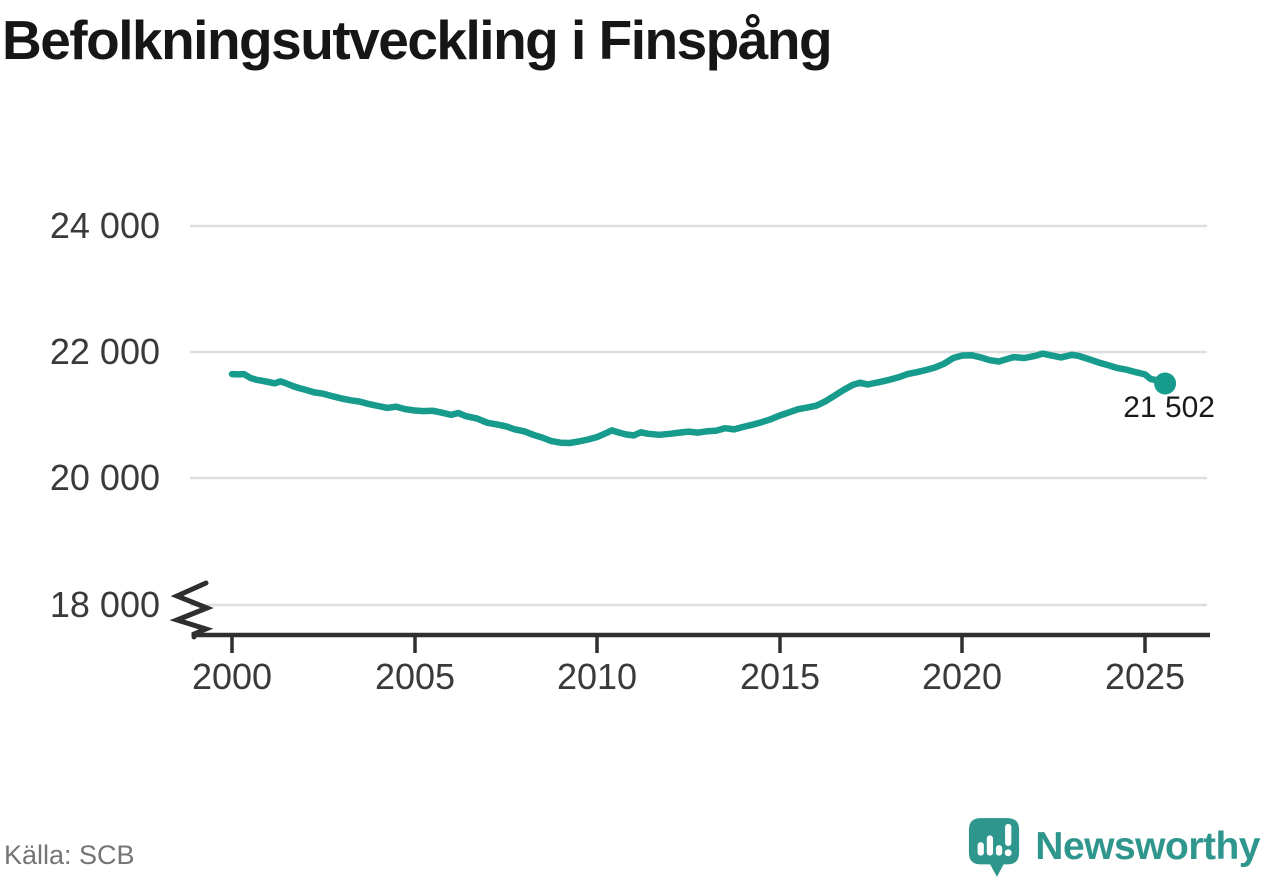 The image size is (1262, 879). Describe the element at coordinates (417, 40) in the screenshot. I see `chart-title: Befolkningsutveckling i Finspång` at that location.